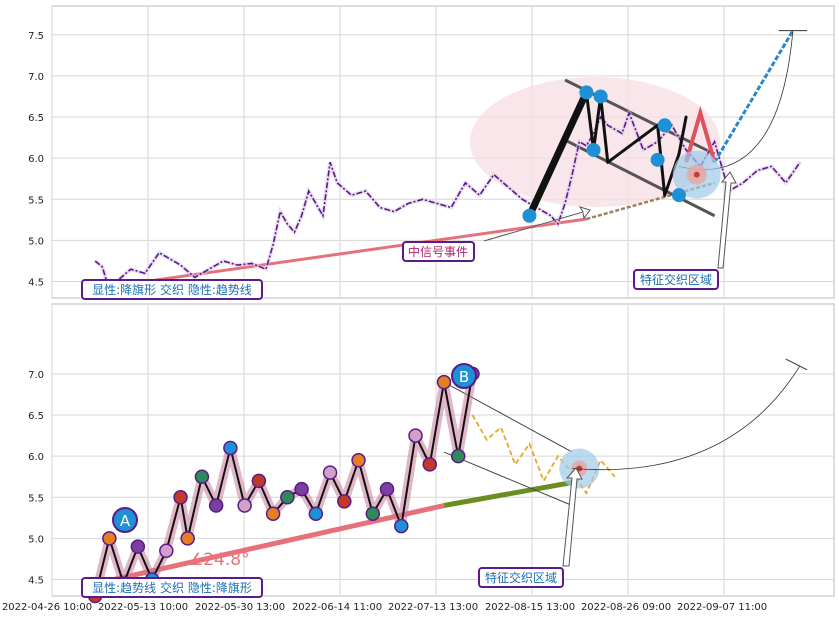  I want to click on x-tick-label: 2022-08-15 13:00, so click(530, 607).